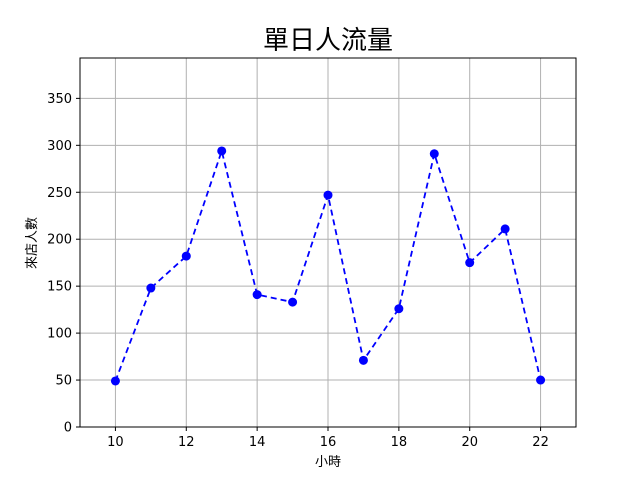  I want to click on x-tick-label: 12, so click(186, 442).